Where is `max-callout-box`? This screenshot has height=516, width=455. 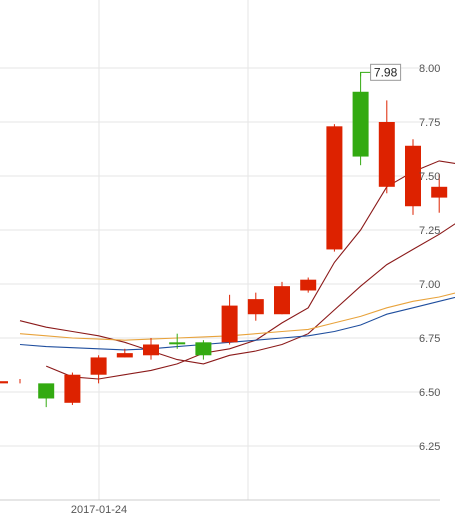
max-callout-box is located at coordinates (386, 72).